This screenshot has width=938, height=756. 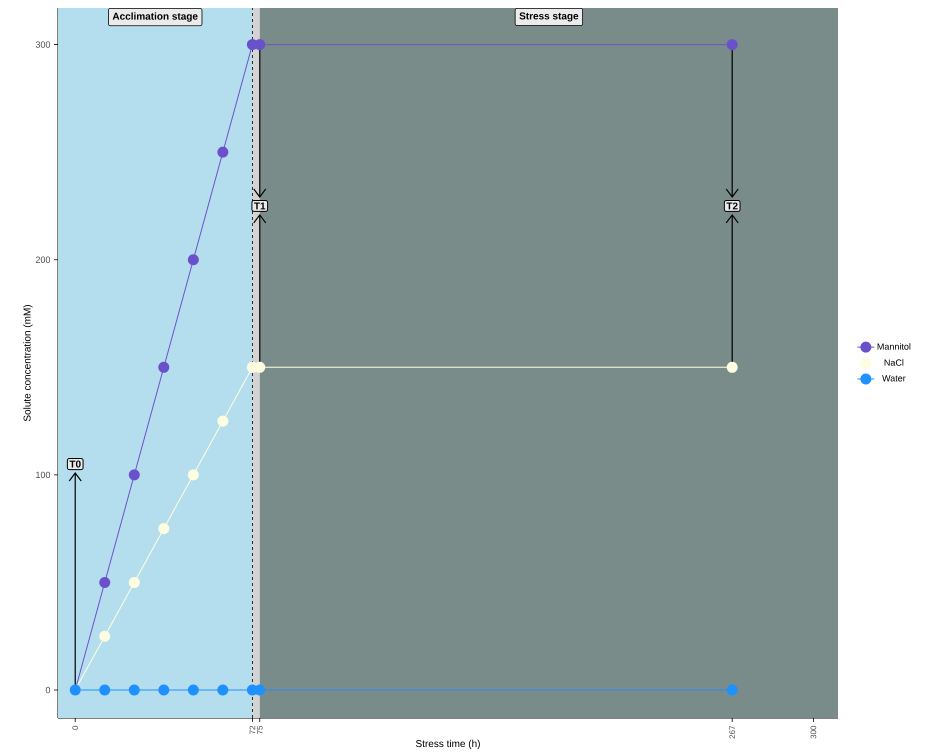 What do you see at coordinates (75, 464) in the screenshot?
I see `annotation: T0` at bounding box center [75, 464].